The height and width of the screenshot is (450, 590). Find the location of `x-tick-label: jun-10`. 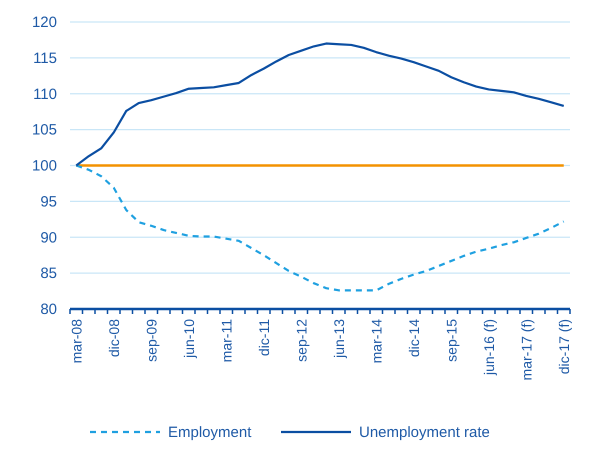

x-tick-label: jun-10 is located at coordinates (188, 338).